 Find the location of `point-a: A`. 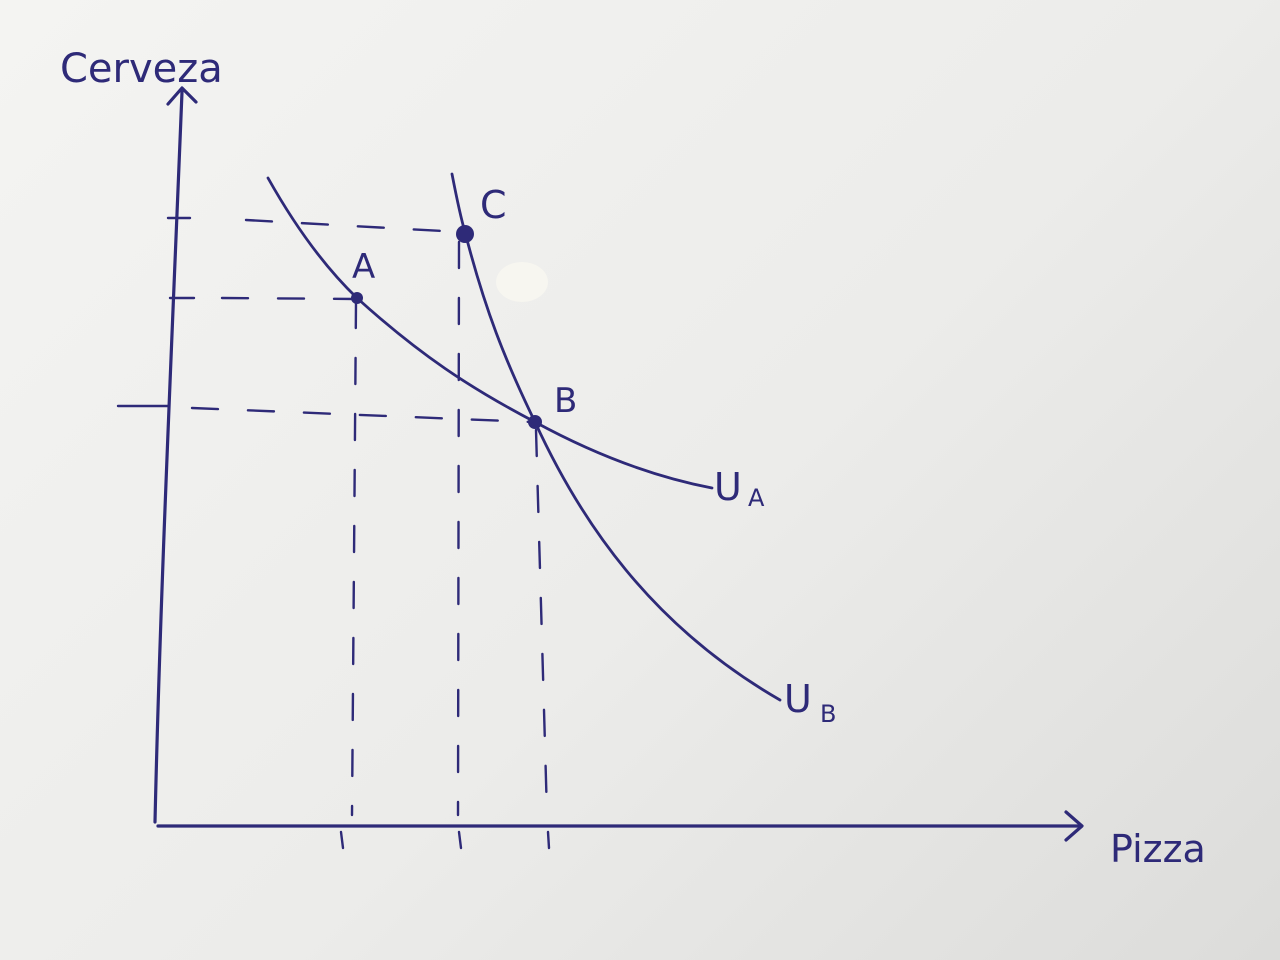

point-a: A is located at coordinates (363, 275).